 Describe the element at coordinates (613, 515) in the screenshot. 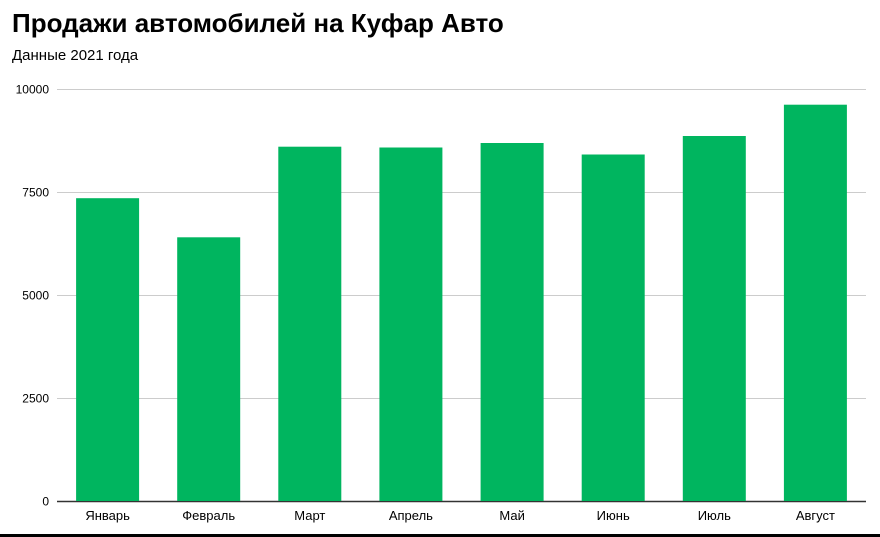

I see `x-tick-label: Июнь` at that location.